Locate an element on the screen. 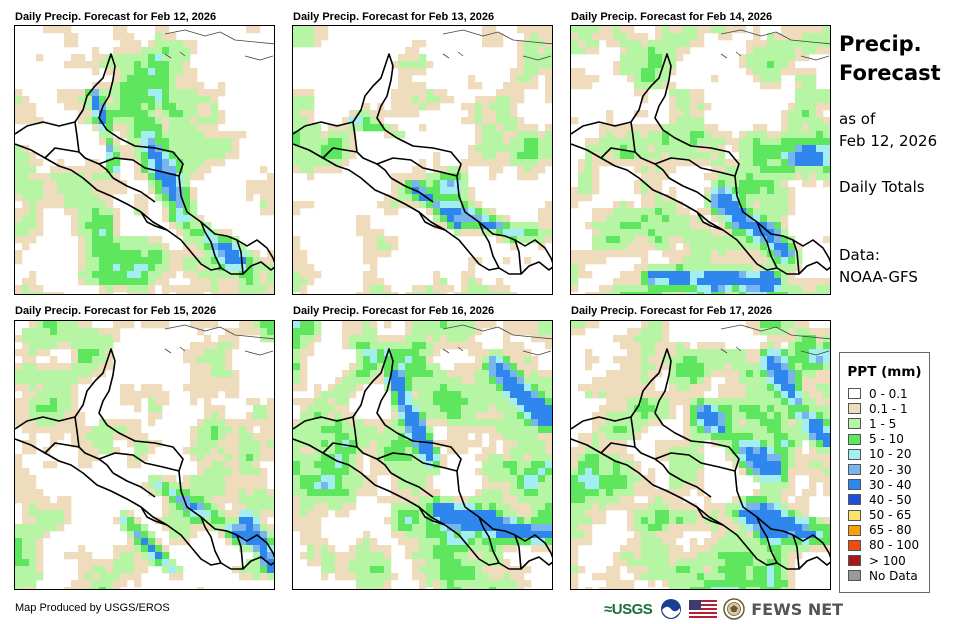  legend-item: No Data is located at coordinates (884, 575).